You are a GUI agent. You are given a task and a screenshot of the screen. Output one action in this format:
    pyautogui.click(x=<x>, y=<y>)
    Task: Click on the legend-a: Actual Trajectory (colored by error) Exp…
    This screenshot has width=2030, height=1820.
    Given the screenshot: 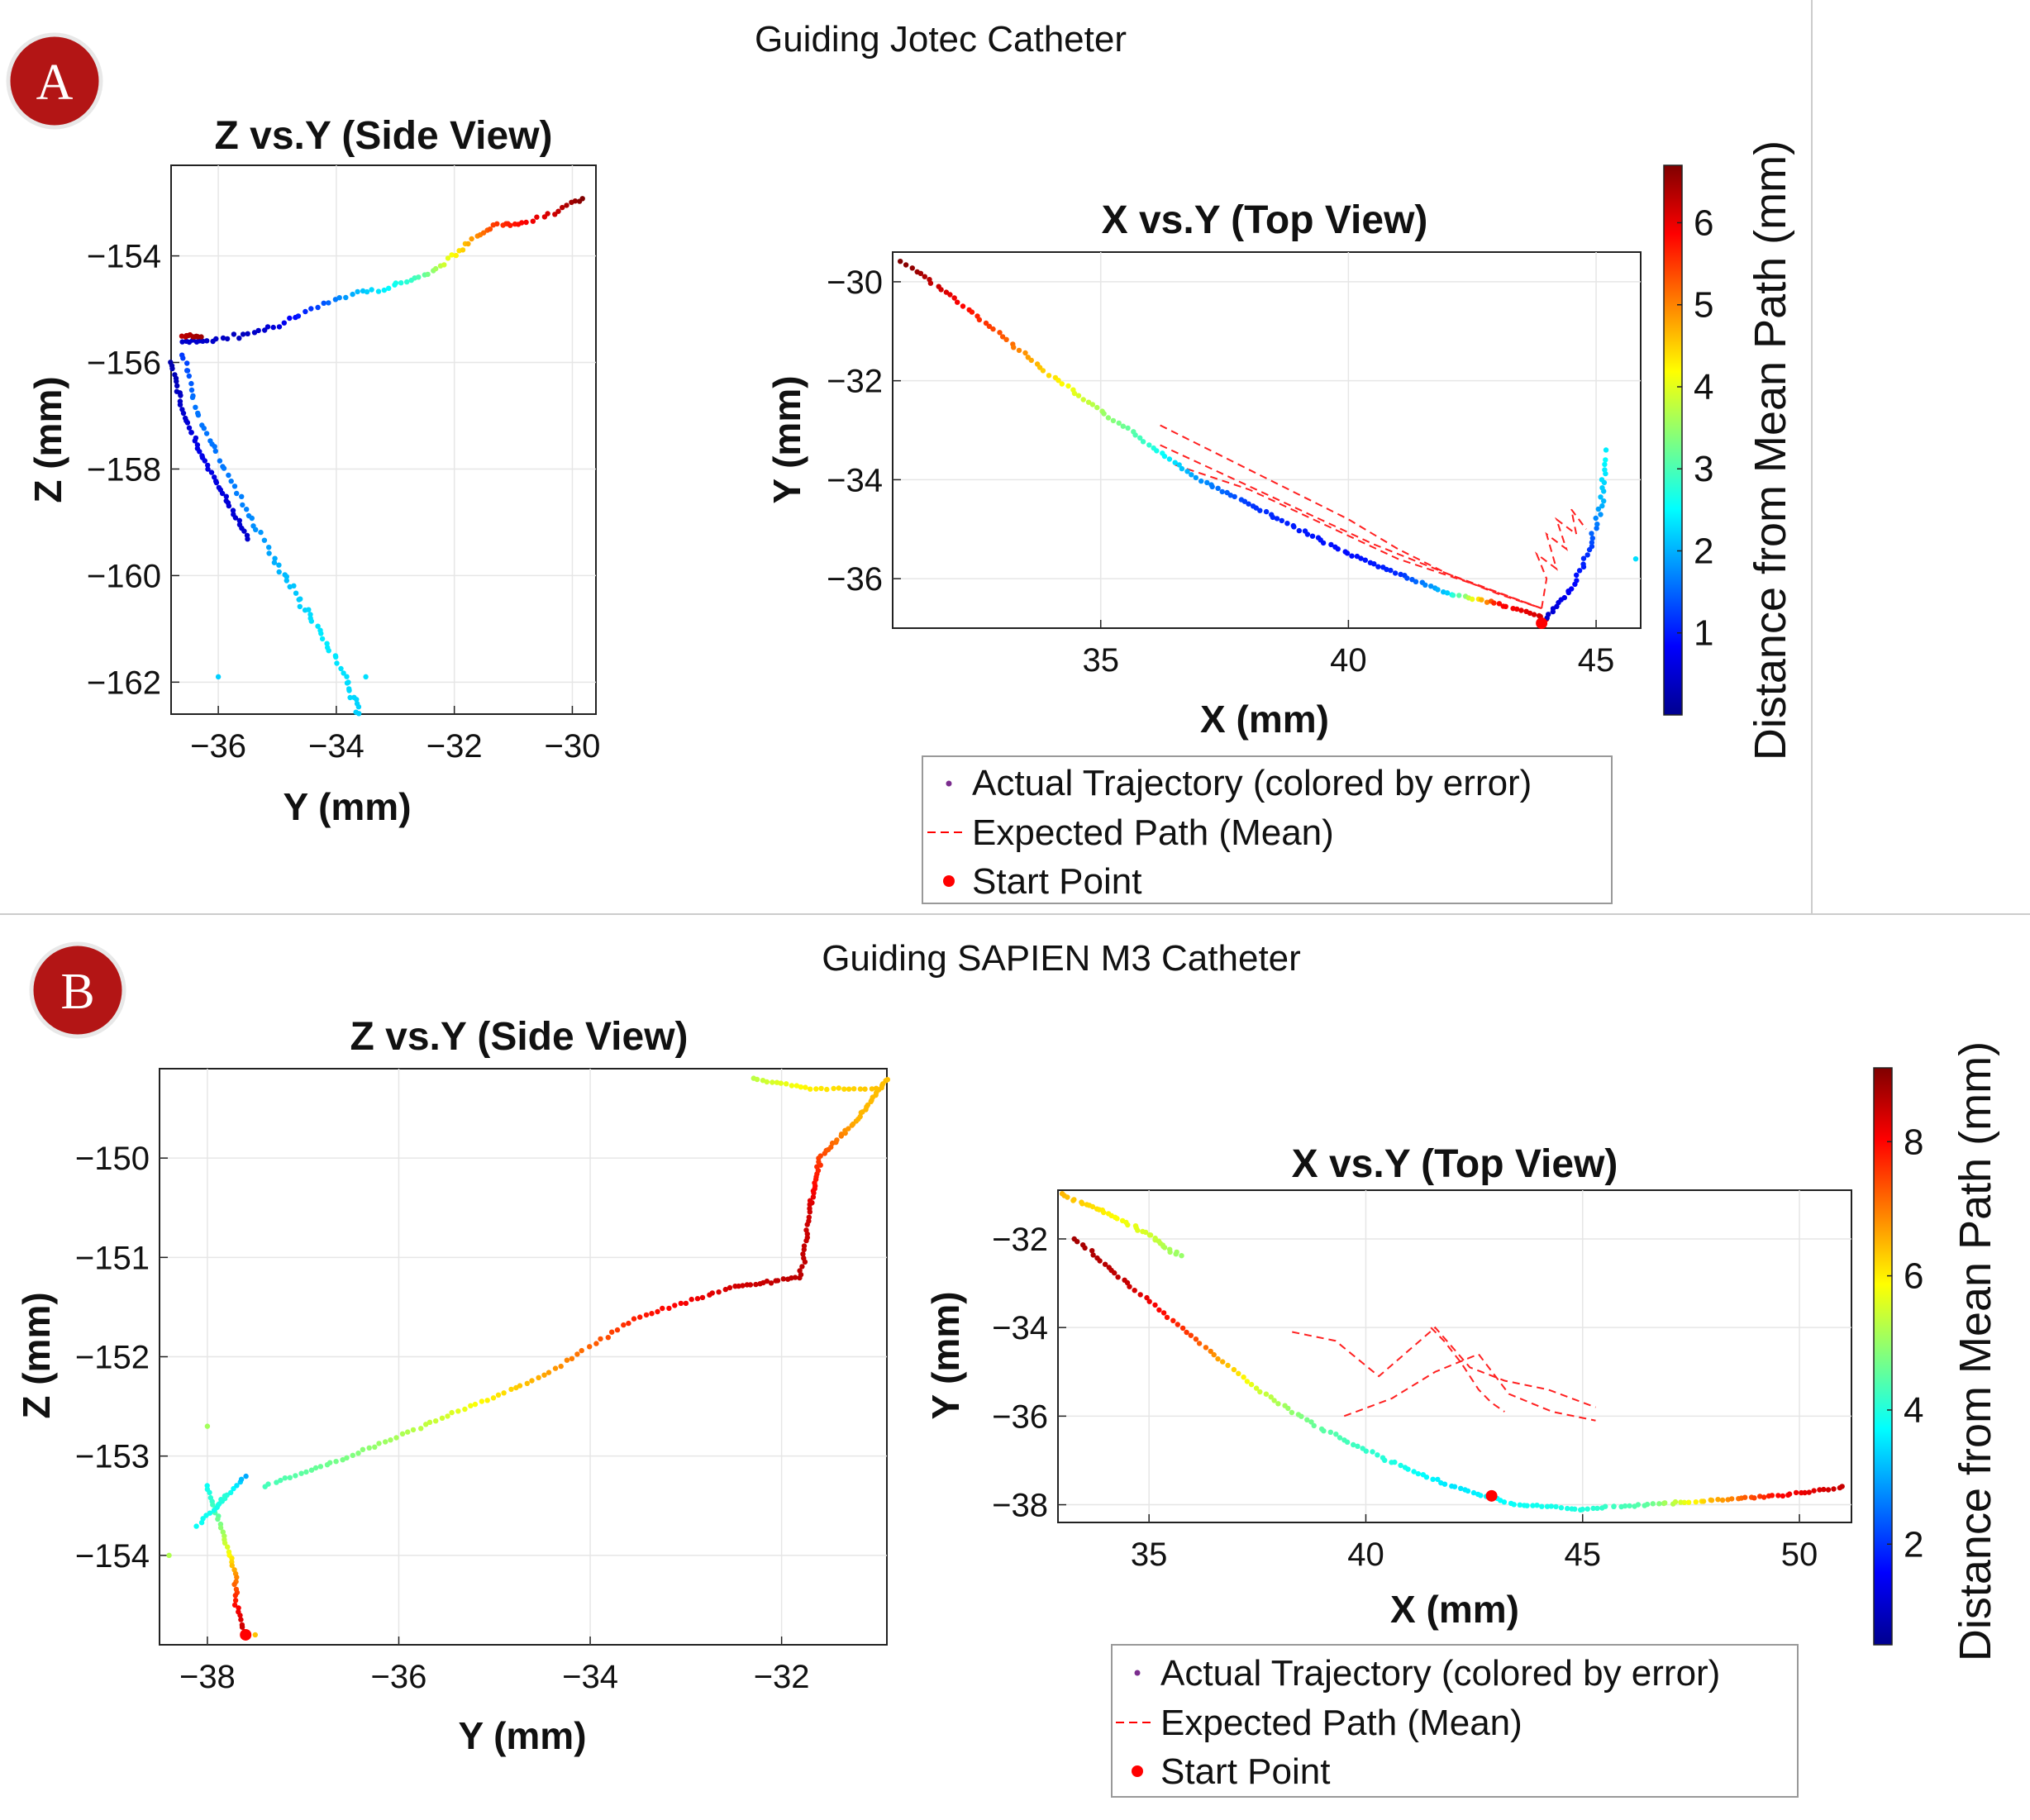 What is the action you would take?
    pyautogui.click(x=1267, y=829)
    